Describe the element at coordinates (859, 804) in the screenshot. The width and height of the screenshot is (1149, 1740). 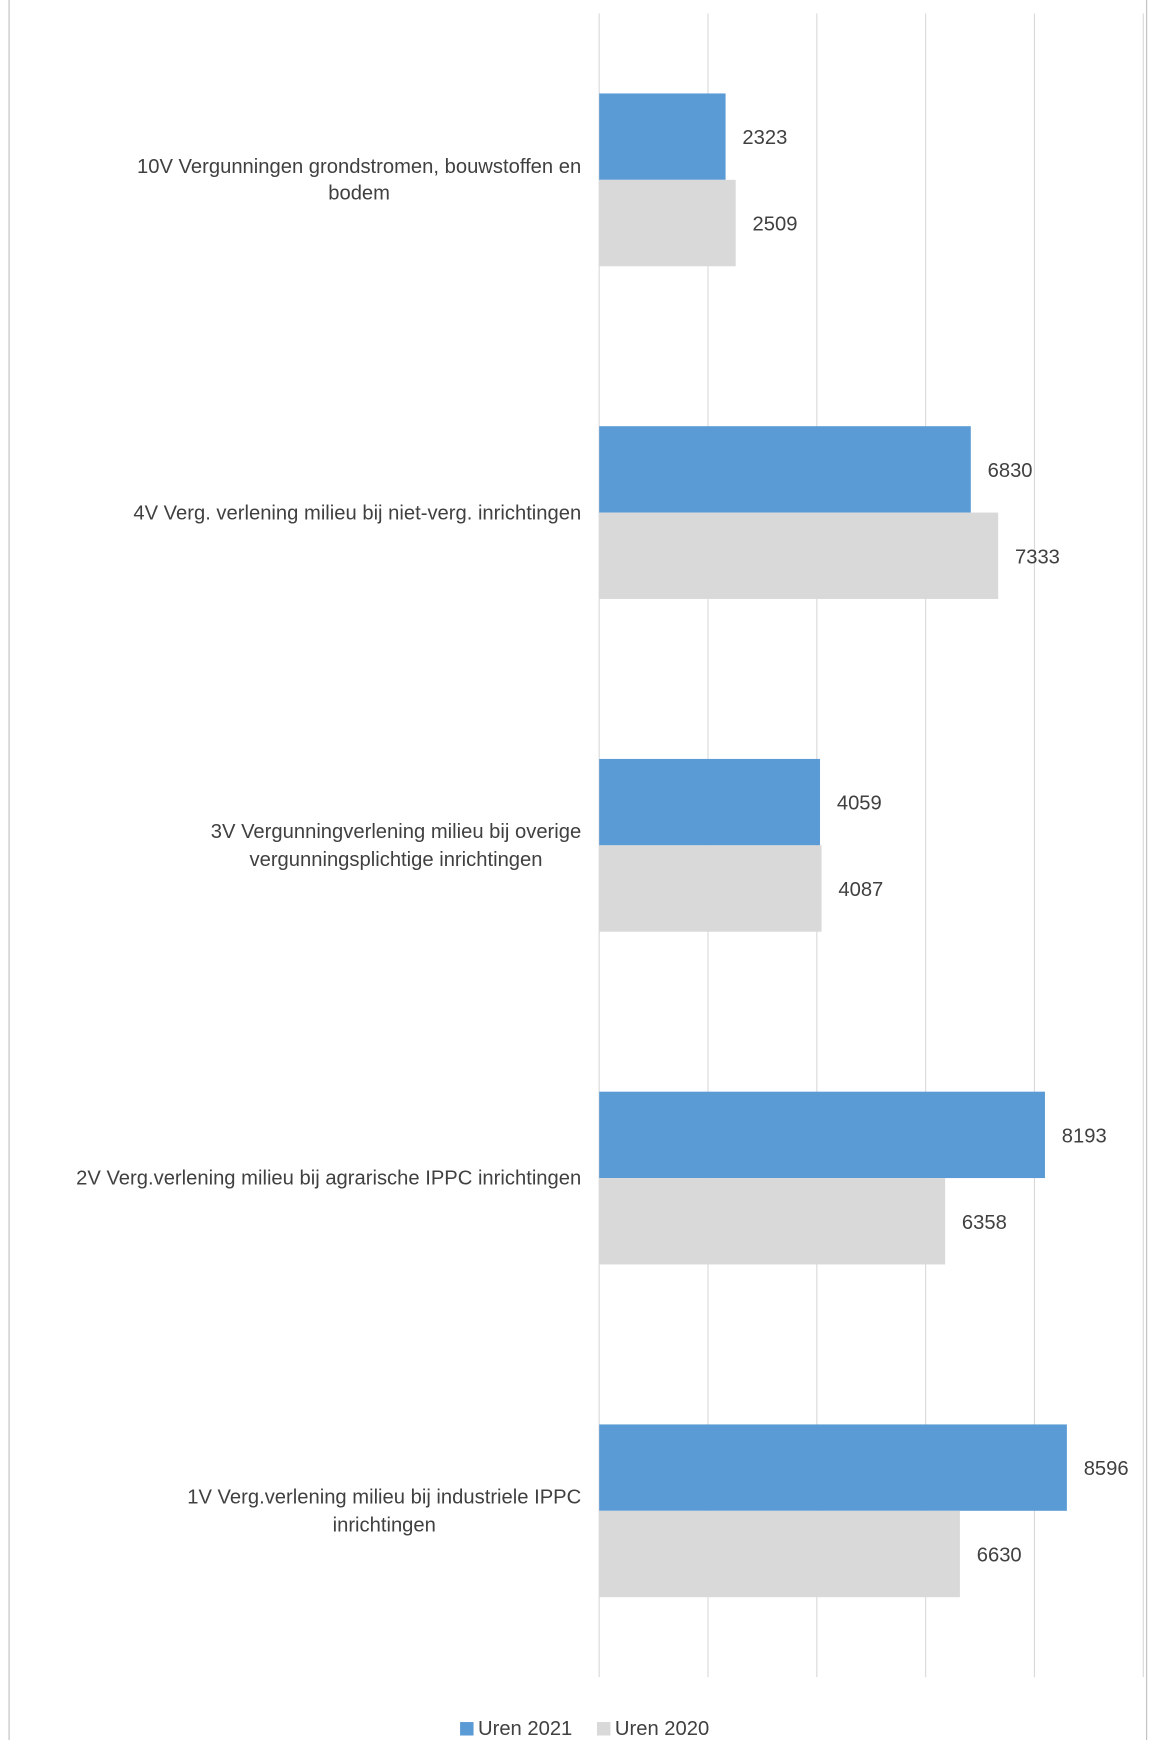
I see `data-label: 4059` at that location.